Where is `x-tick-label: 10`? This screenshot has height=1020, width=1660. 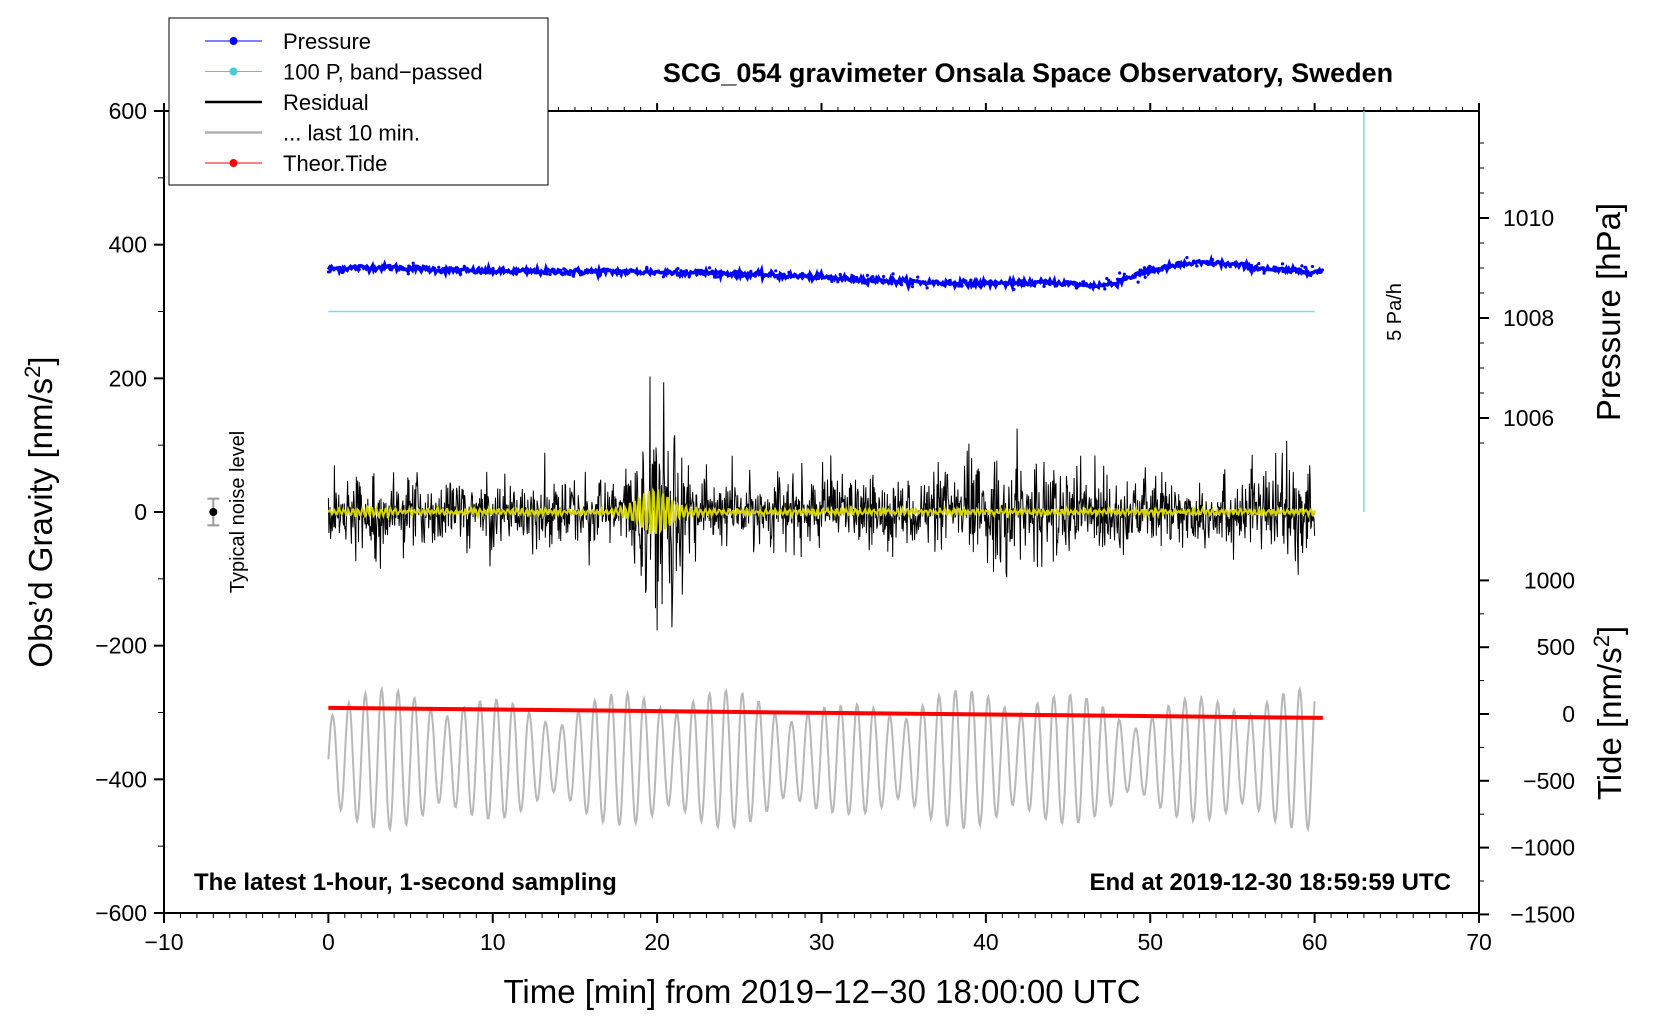
x-tick-label: 10 is located at coordinates (493, 942).